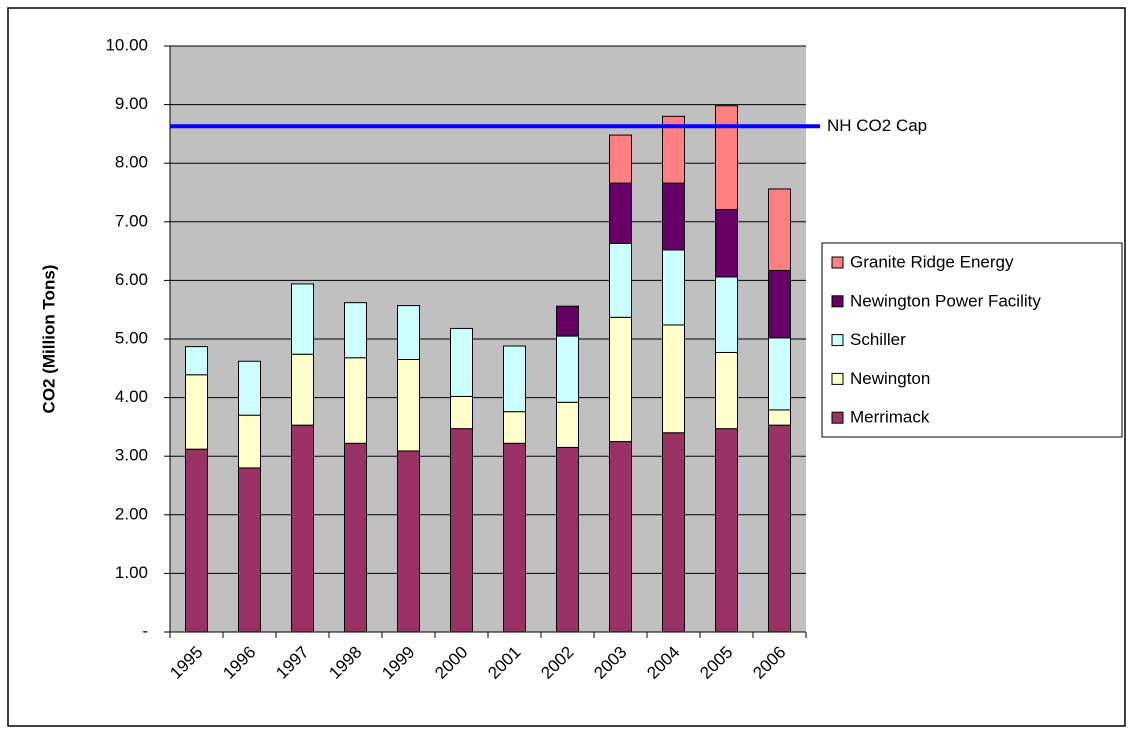  What do you see at coordinates (131, 279) in the screenshot?
I see `y-tick-label: 6.00` at bounding box center [131, 279].